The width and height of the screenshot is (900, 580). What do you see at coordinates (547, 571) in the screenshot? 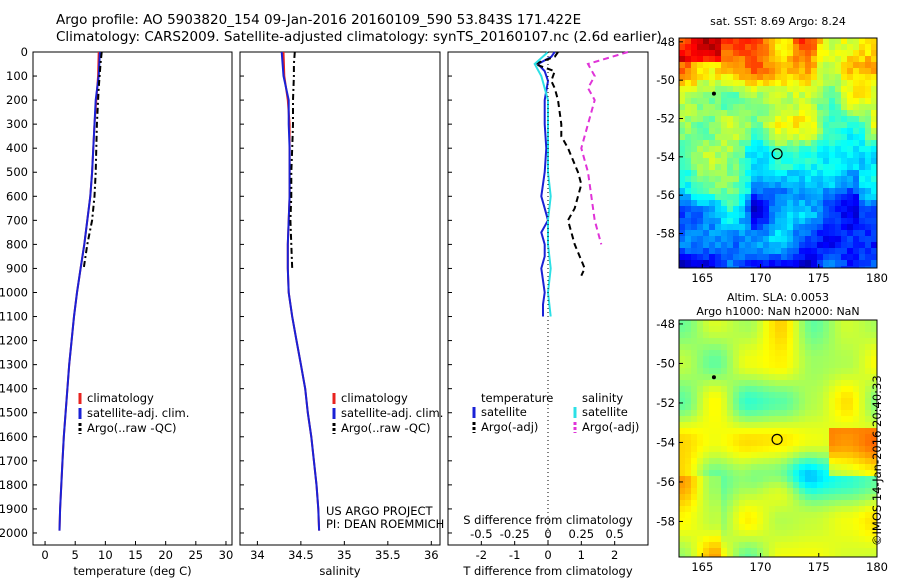
I see `x-axis-label: T difference from climatology` at bounding box center [547, 571].